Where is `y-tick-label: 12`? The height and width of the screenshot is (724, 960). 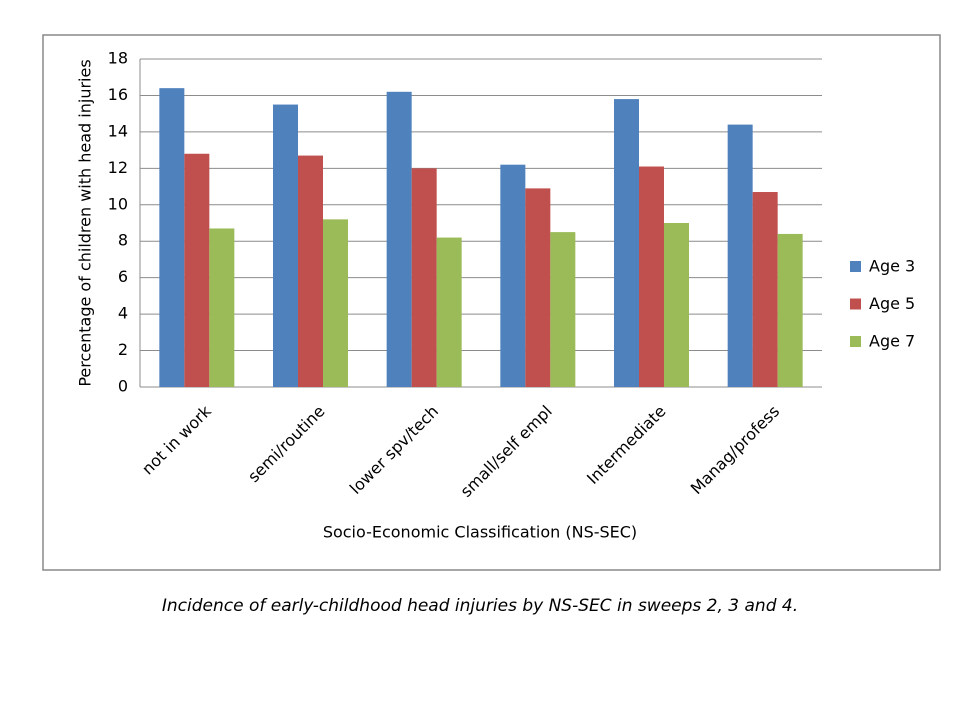 y-tick-label: 12 is located at coordinates (118, 167).